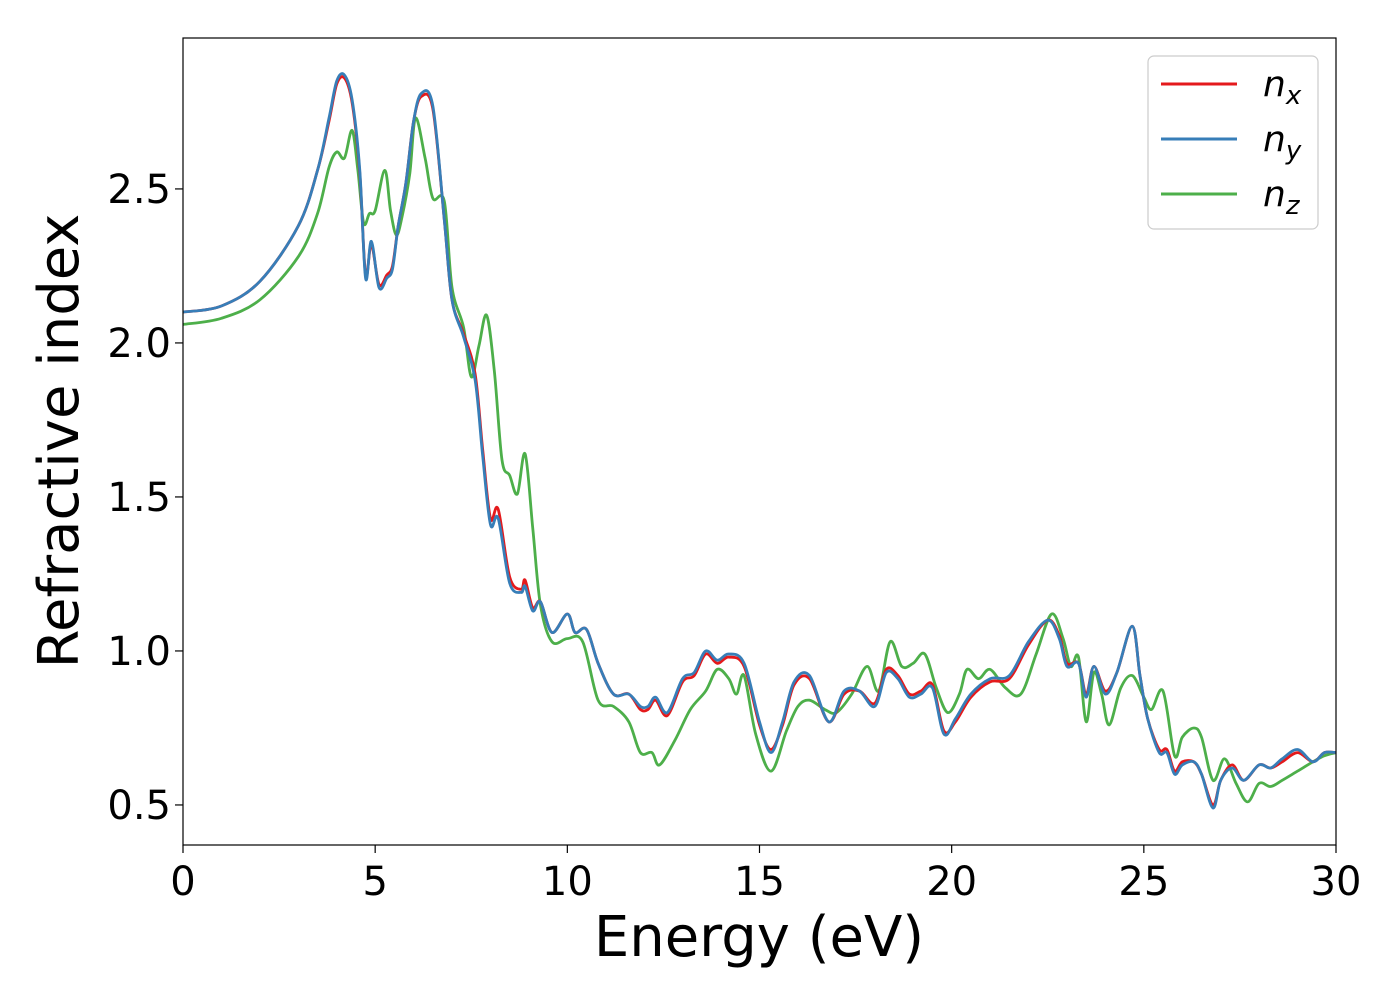 This screenshot has height=1000, width=1400. Describe the element at coordinates (139, 806) in the screenshot. I see `y-tick-label: 0.5` at that location.